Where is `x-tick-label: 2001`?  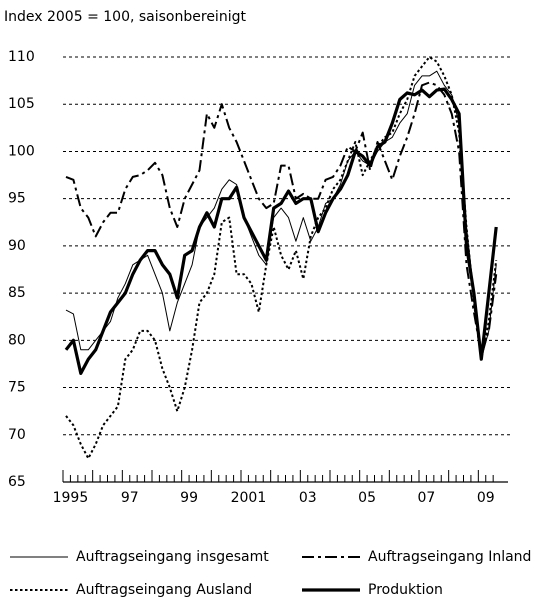
x-tick-label: 2001 is located at coordinates (249, 498).